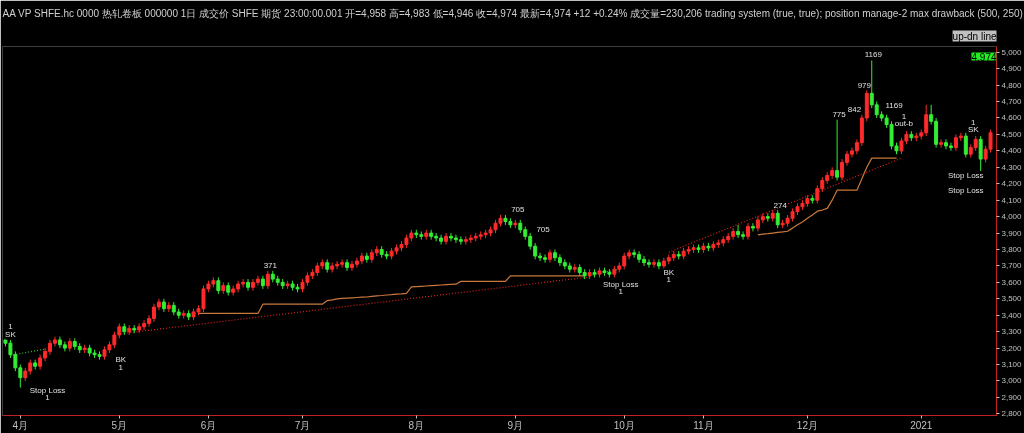 This screenshot has width=1024, height=433. I want to click on y-tick-label: 3,900, so click(1012, 233).